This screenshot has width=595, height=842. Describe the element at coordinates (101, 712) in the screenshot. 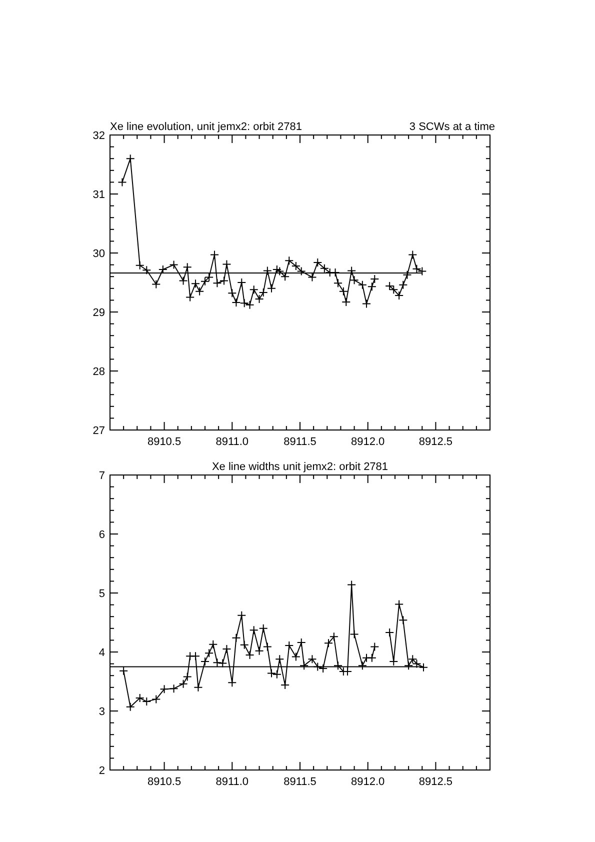

I see `y-tick-label: 3` at that location.